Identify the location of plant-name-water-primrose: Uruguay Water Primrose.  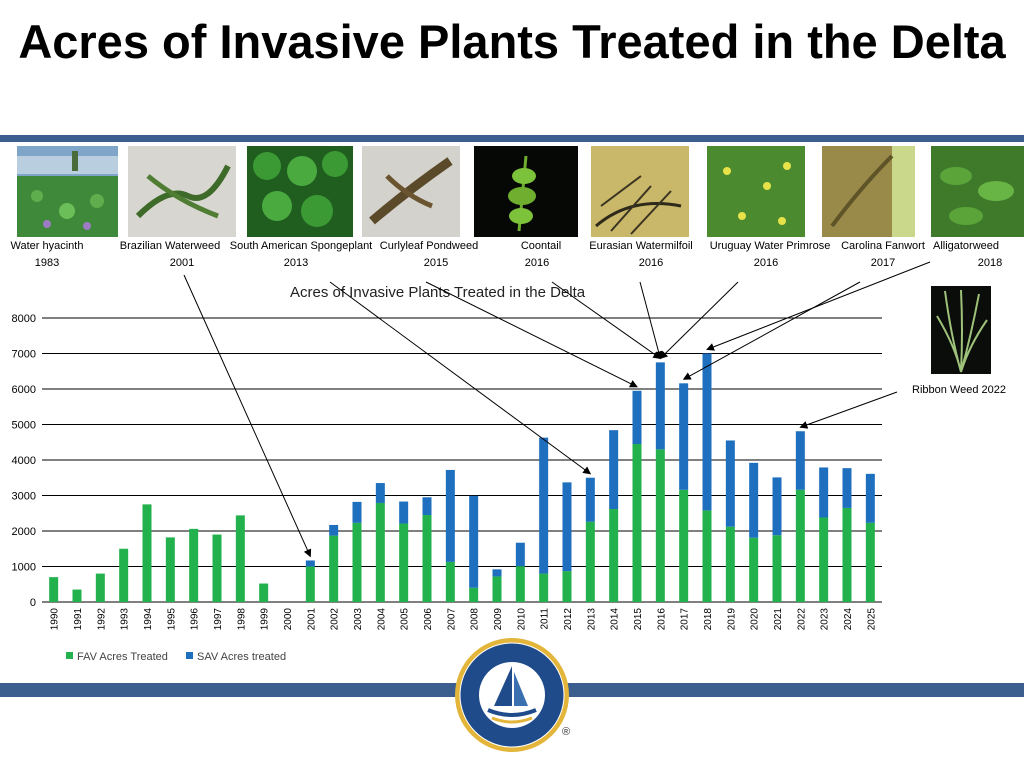
(770, 246).